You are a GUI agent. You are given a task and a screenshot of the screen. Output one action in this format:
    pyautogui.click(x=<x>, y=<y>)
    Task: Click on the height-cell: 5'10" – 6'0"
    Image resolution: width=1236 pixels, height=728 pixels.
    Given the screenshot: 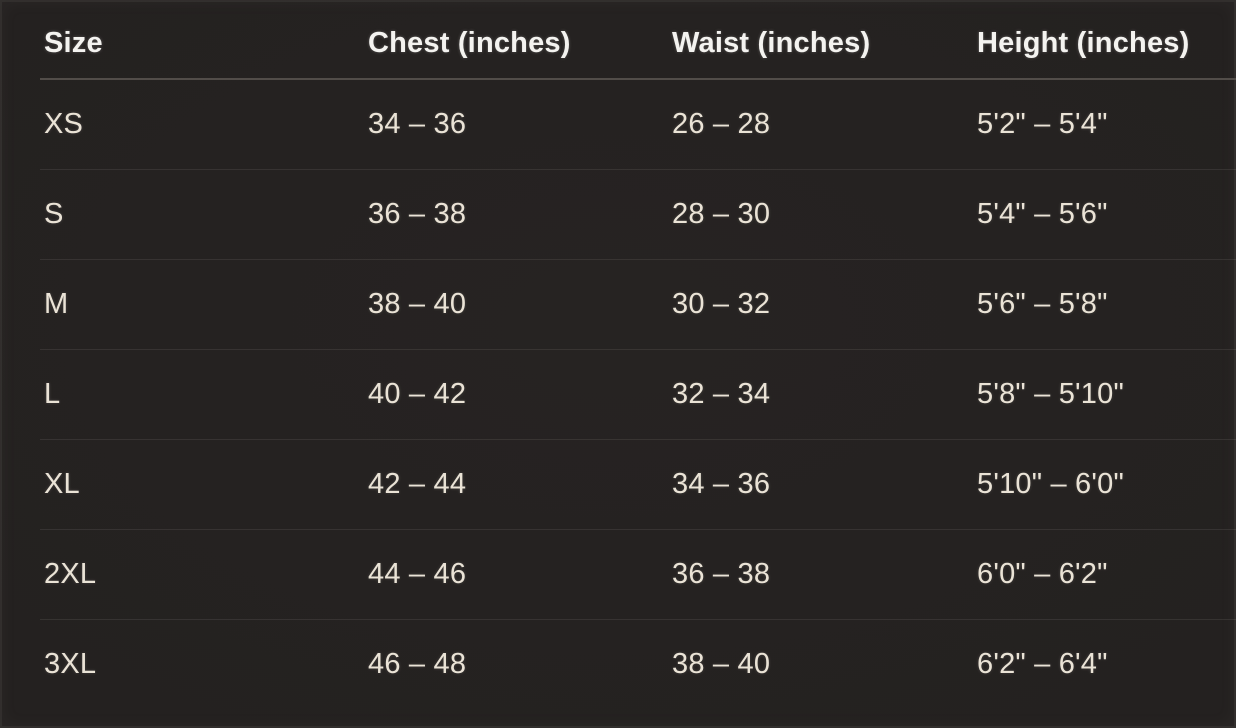 What is the action you would take?
    pyautogui.click(x=1050, y=484)
    